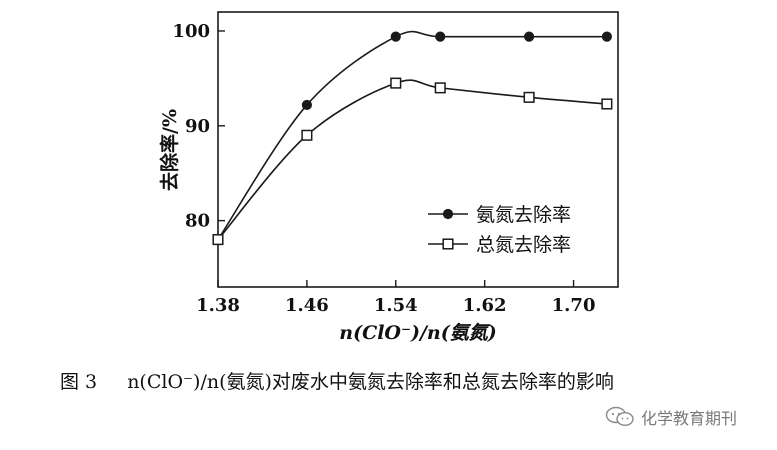  What do you see at coordinates (307, 305) in the screenshot?
I see `x-tick-label: 1.46` at bounding box center [307, 305].